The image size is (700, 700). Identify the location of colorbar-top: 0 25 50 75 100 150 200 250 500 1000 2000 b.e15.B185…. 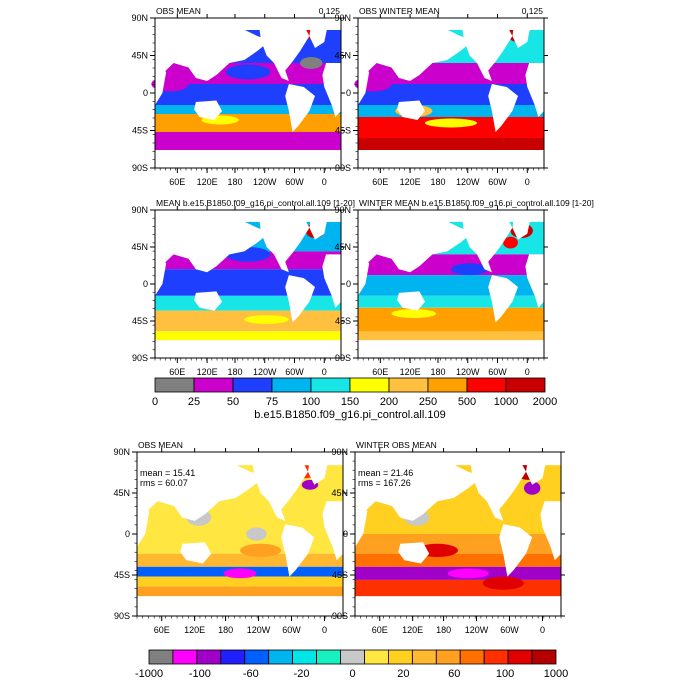
(354, 399).